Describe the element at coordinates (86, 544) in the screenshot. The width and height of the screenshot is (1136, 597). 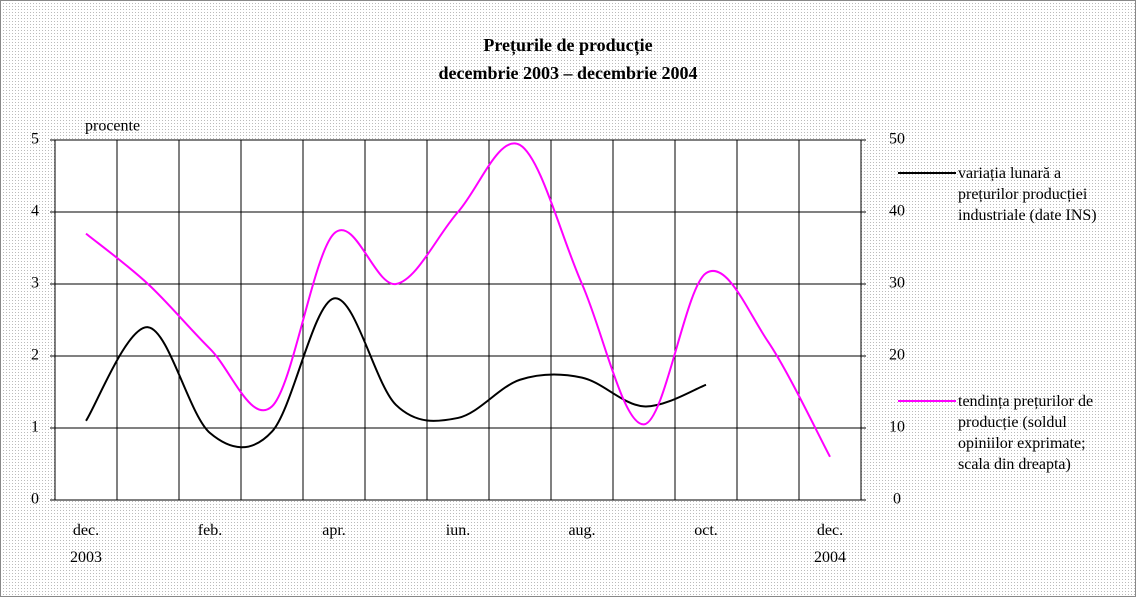
I see `x-tick-label: dec. 2003` at that location.